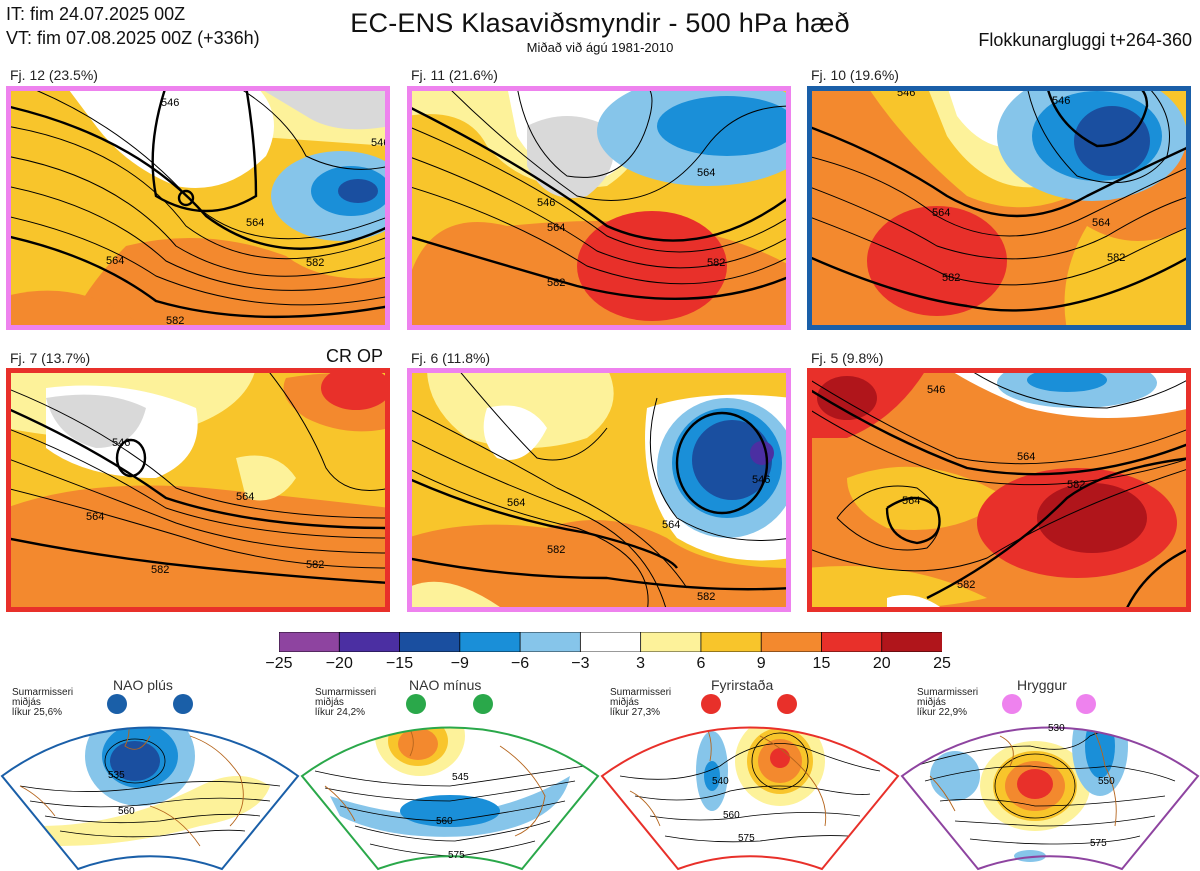 The height and width of the screenshot is (871, 1200). Describe the element at coordinates (520, 663) in the screenshot. I see `colorbar-tick-label: −6` at that location.